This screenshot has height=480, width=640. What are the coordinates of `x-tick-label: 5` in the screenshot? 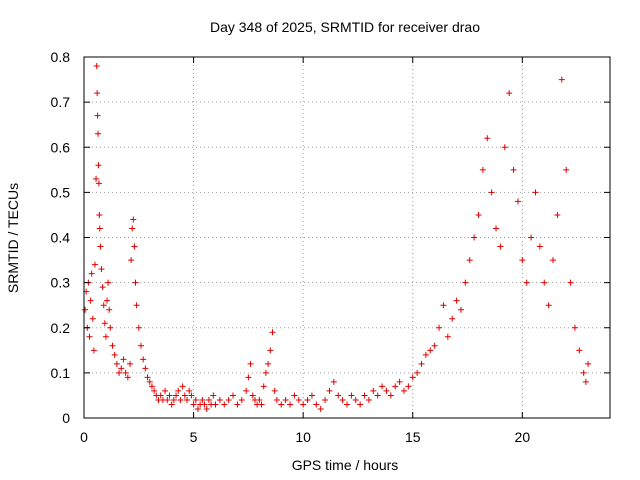 It's located at (194, 437).